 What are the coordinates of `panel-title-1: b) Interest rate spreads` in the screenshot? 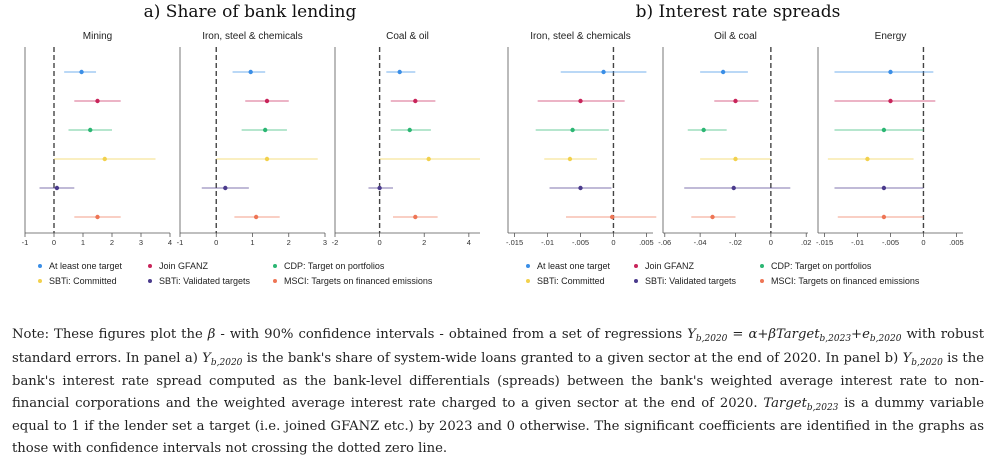 It's located at (738, 12).